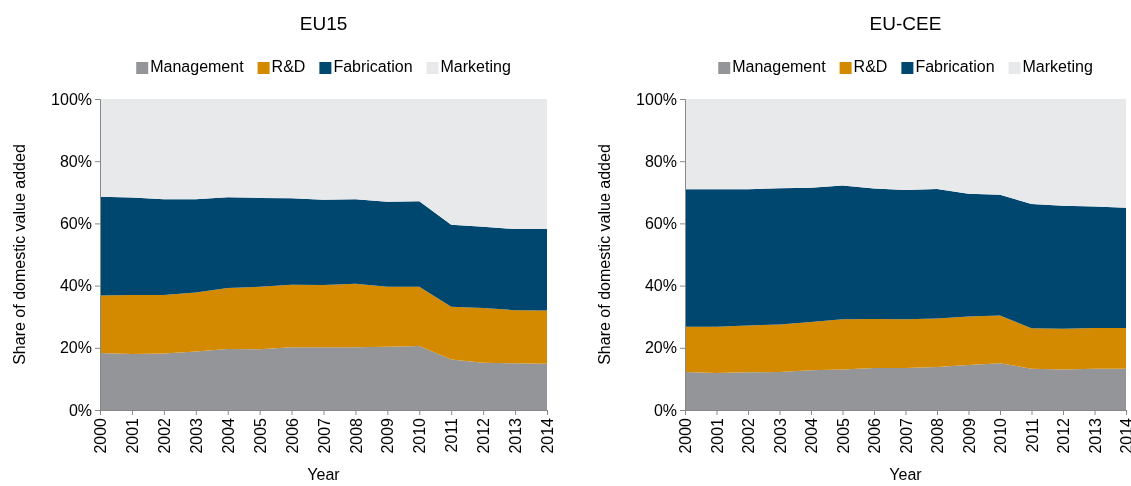 The width and height of the screenshot is (1131, 486). I want to click on chart-title: EU15, so click(323, 23).